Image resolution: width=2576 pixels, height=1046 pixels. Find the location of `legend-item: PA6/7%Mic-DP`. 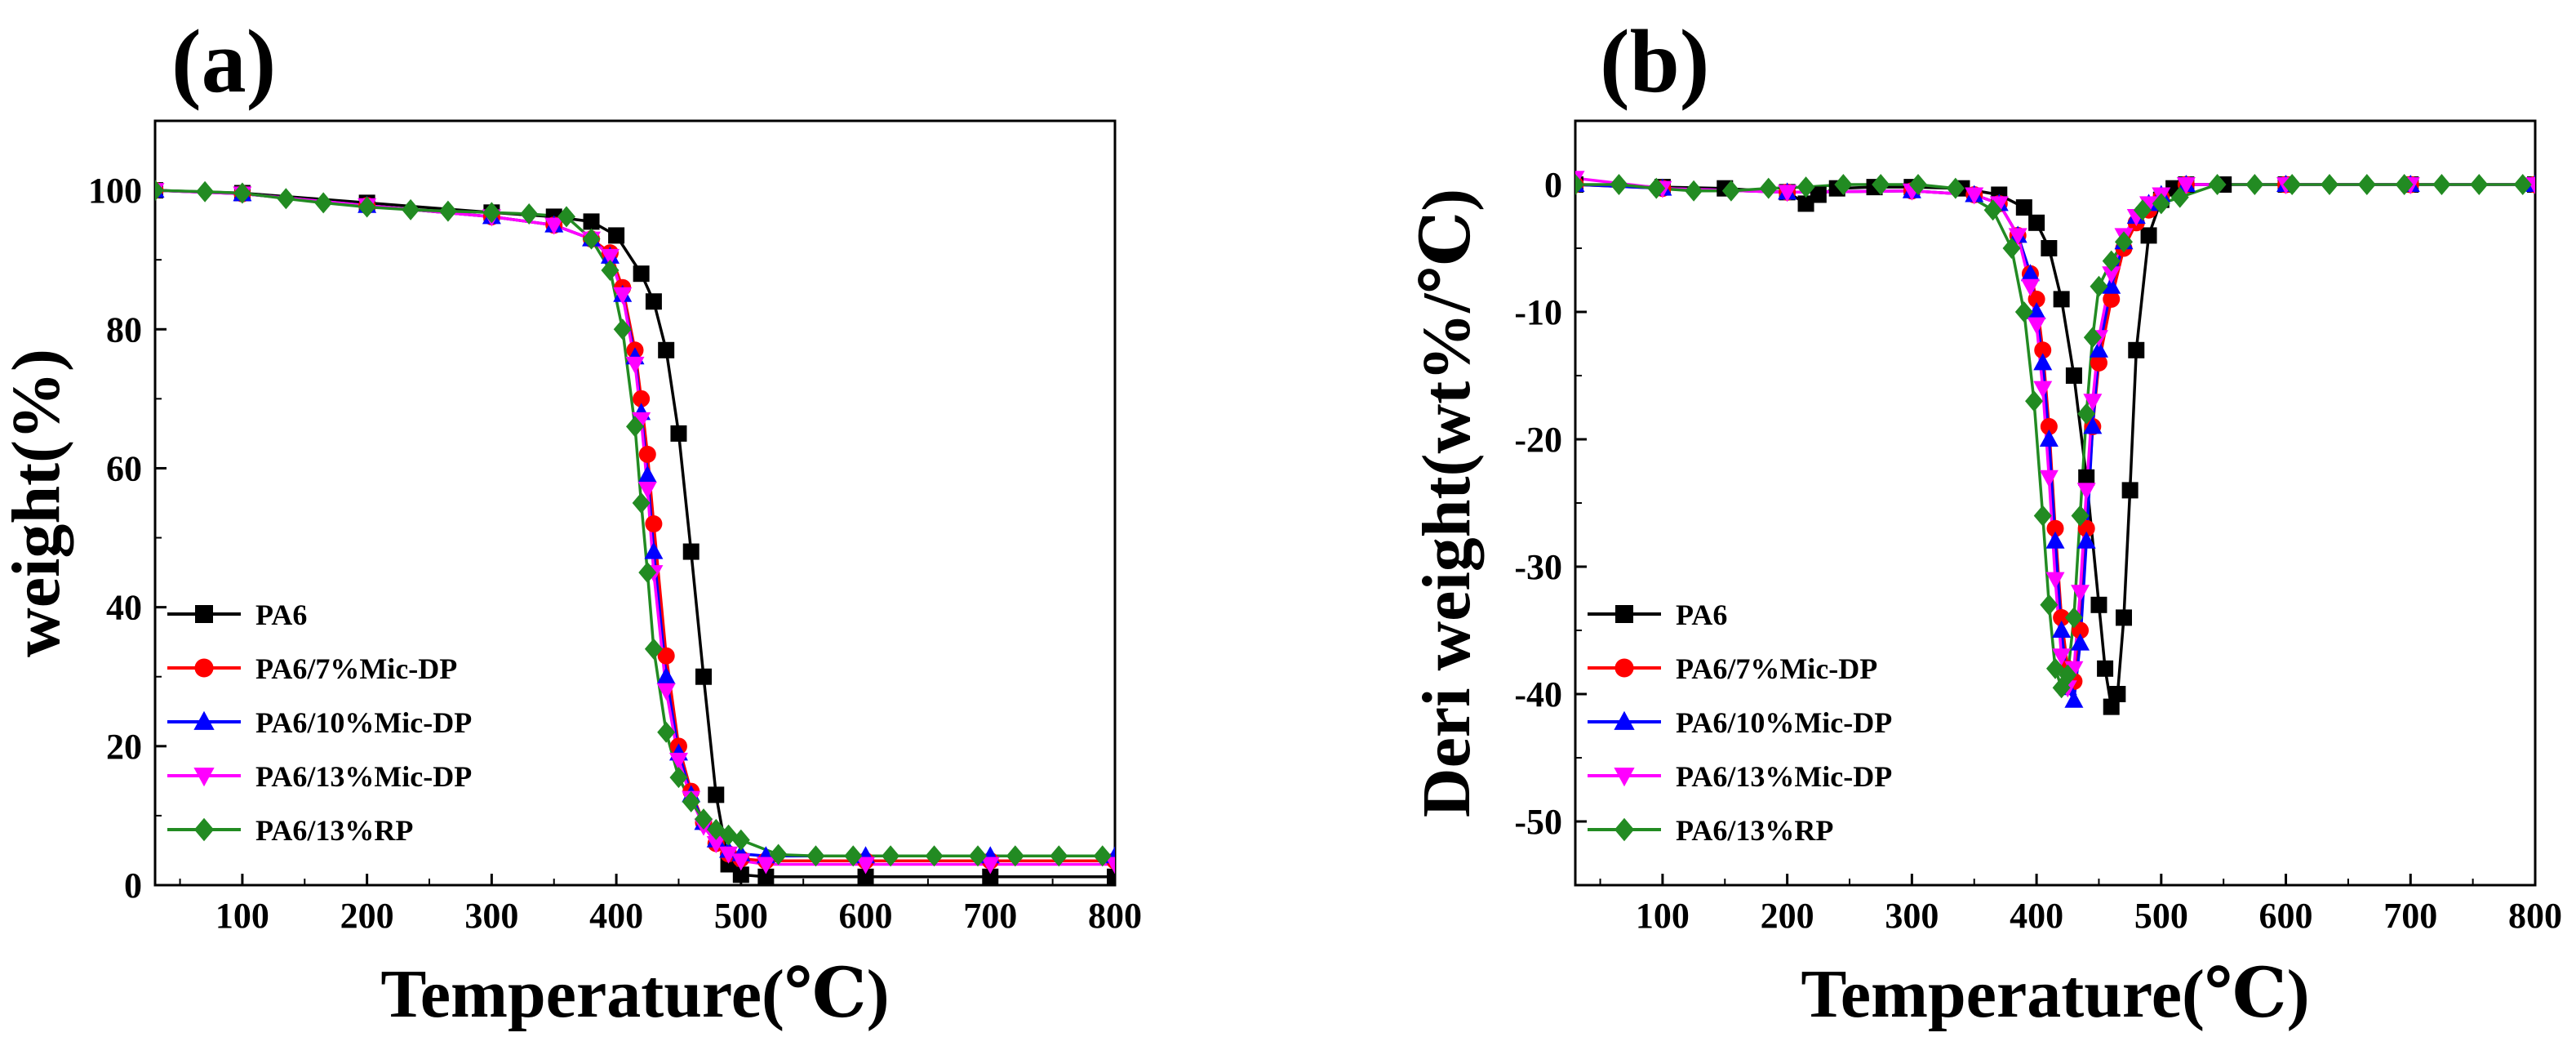

legend-item: PA6/7%Mic-DP is located at coordinates (1732, 669).